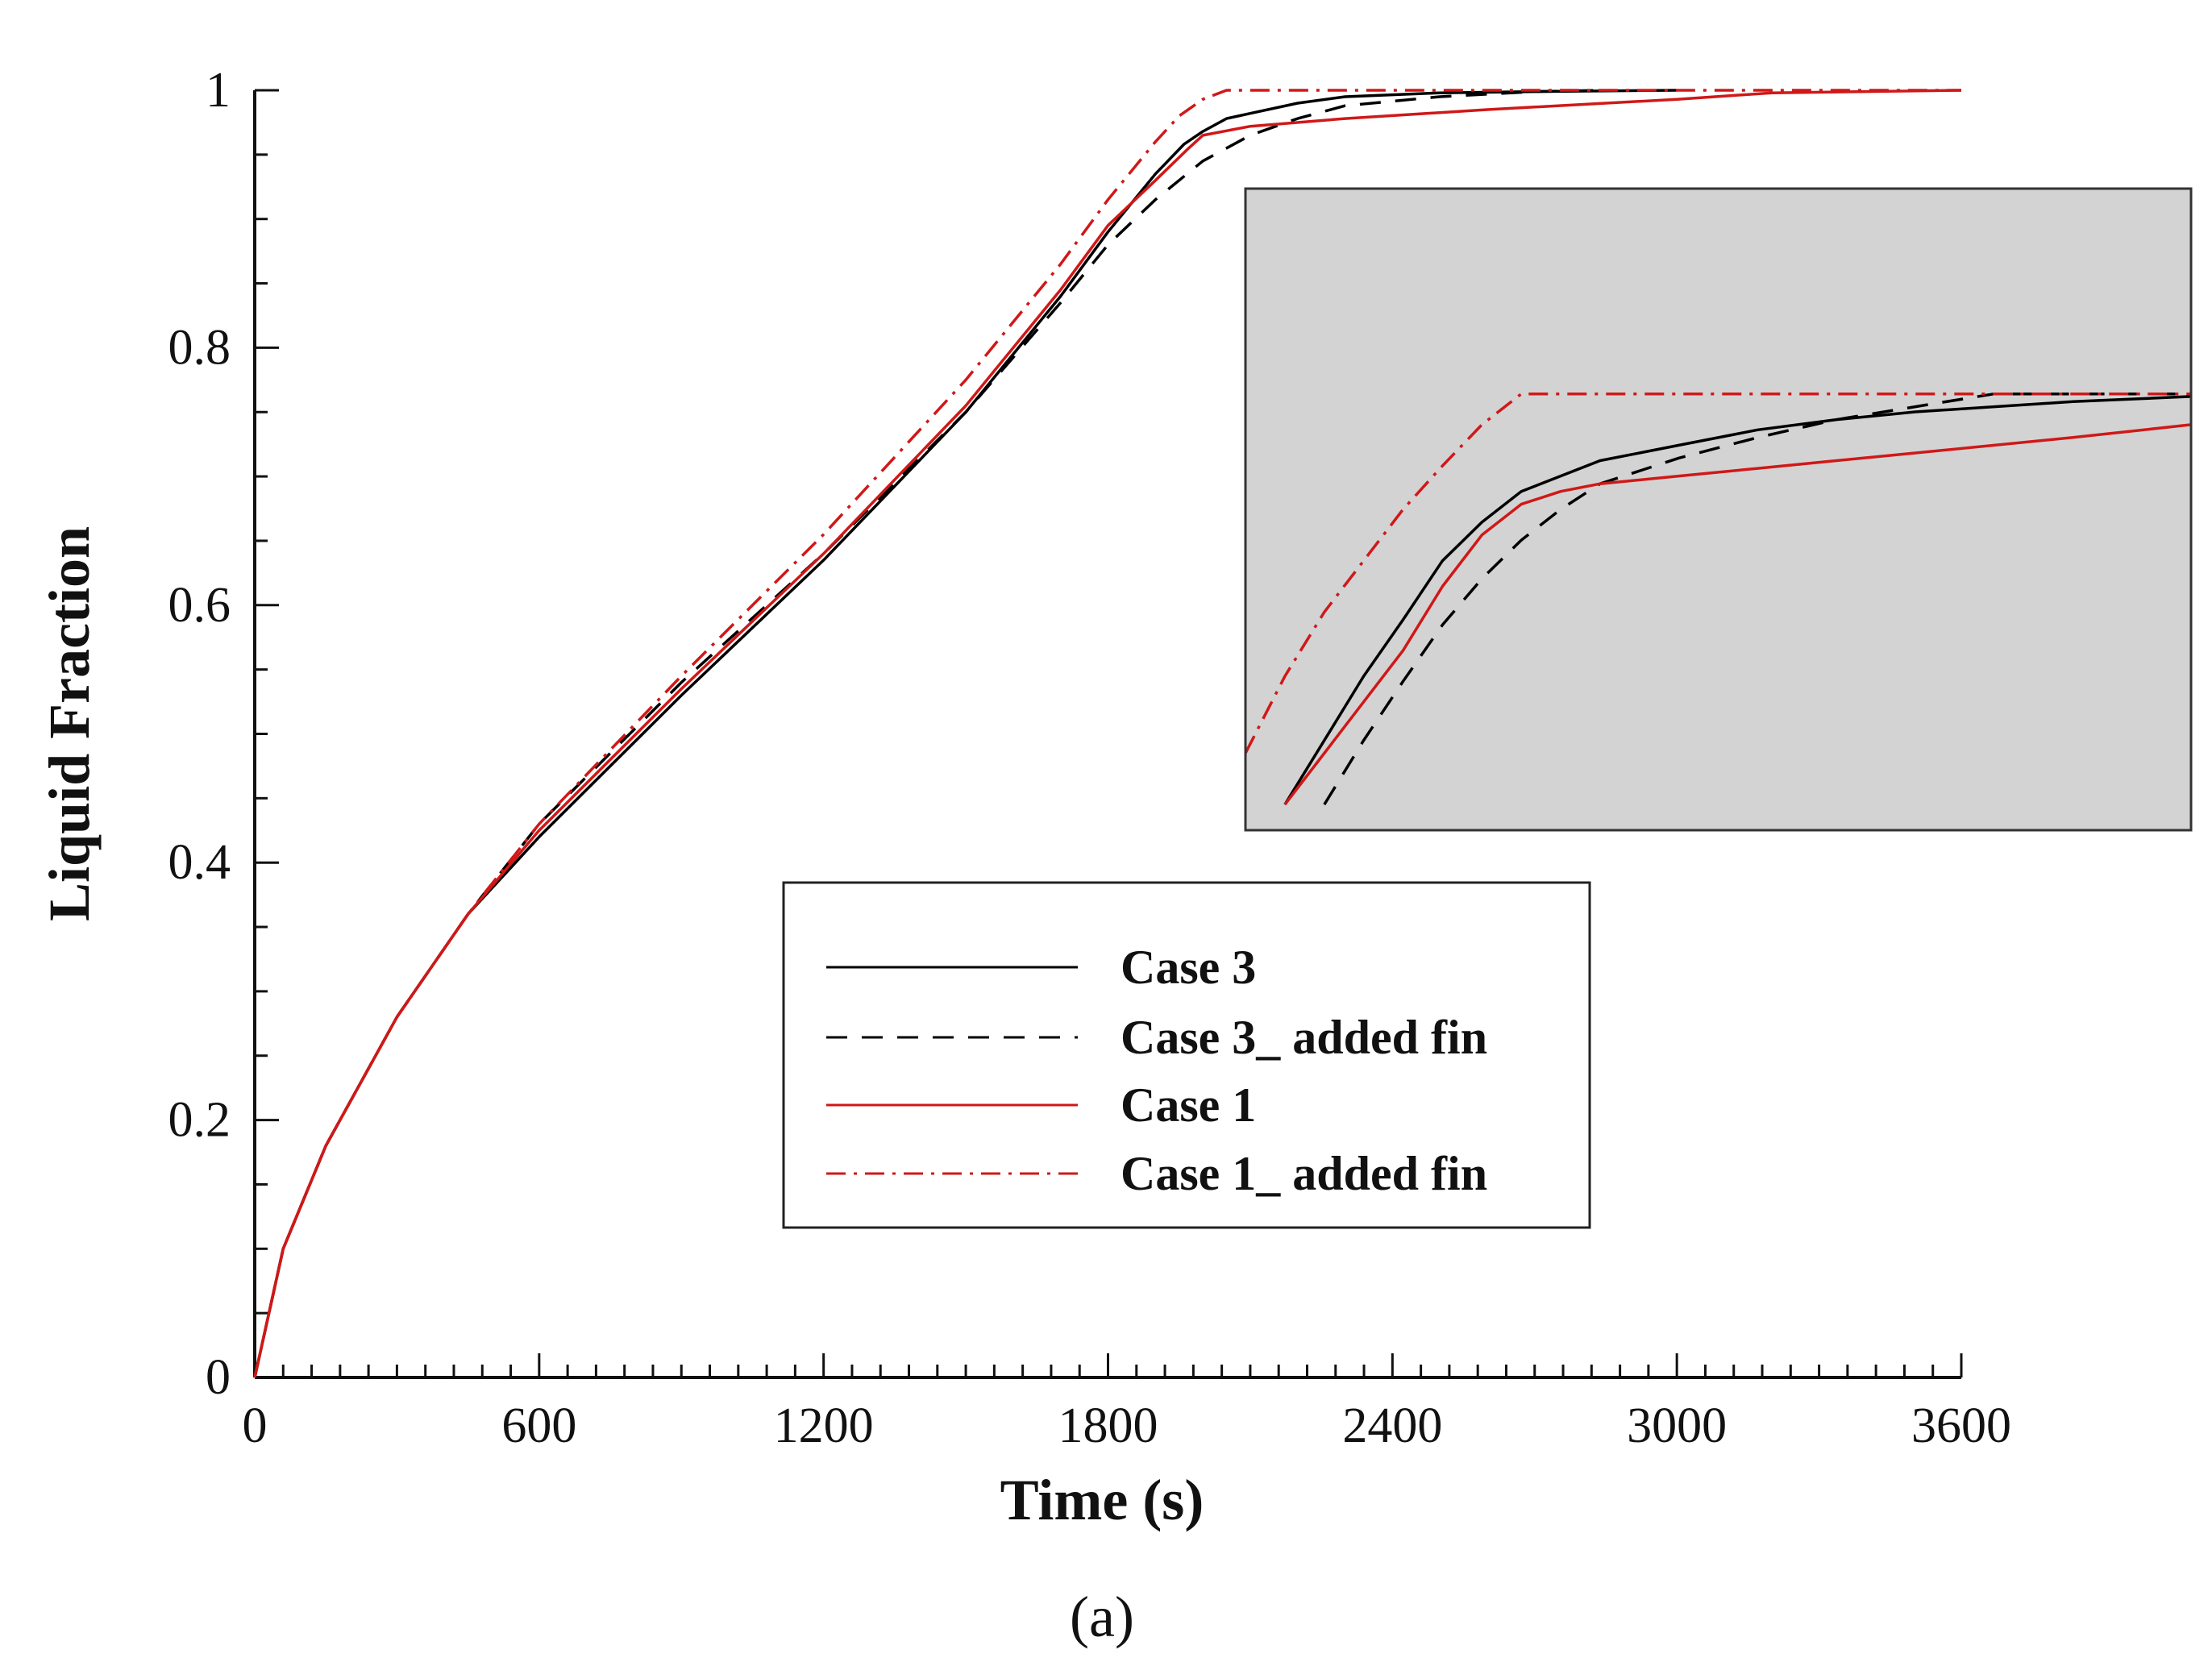  I want to click on inset-series-group, so click(1718, 599).